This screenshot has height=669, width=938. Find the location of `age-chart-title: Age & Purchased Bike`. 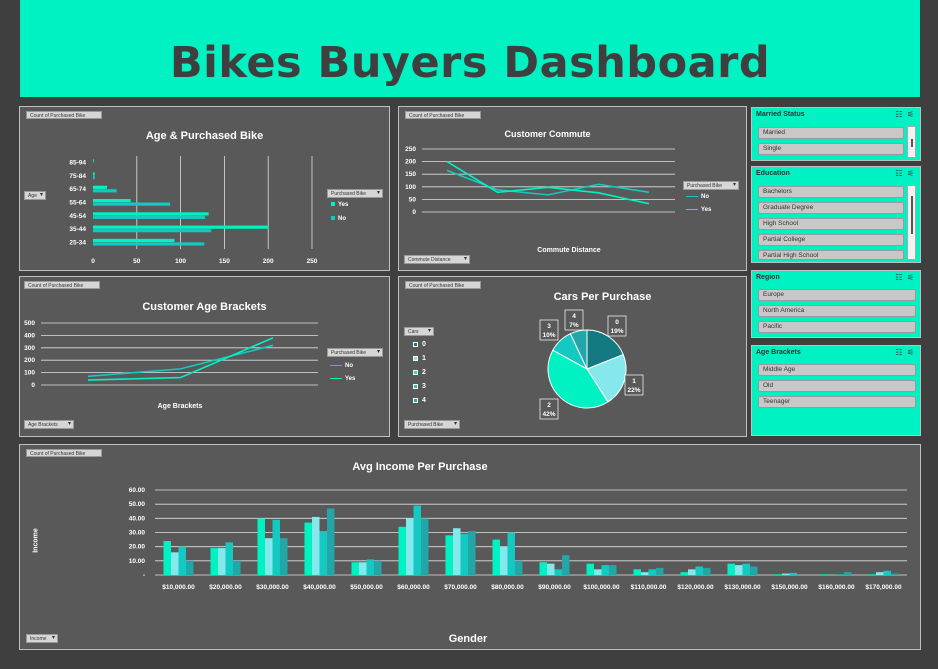

age-chart-title: Age & Purchased Bike is located at coordinates (204, 136).